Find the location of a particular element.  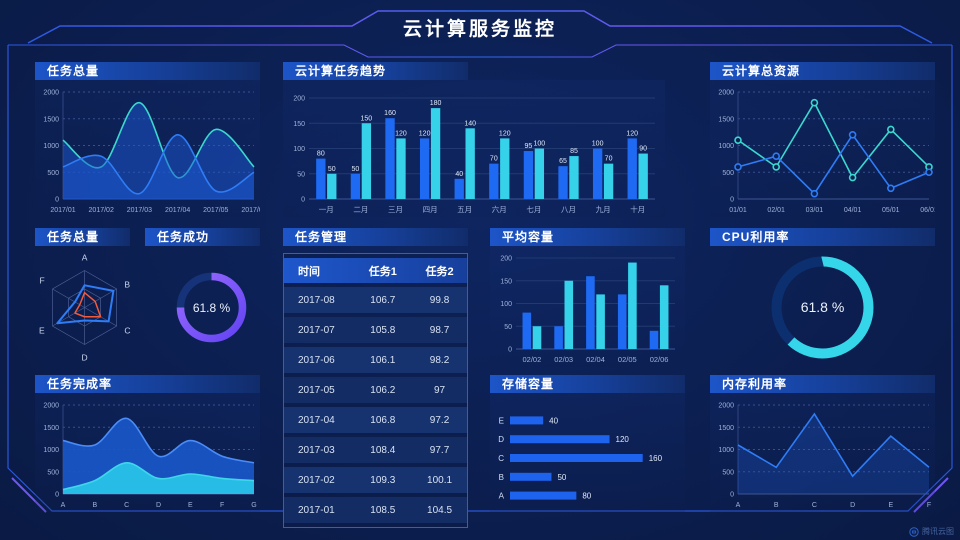

svg-text: 65 is located at coordinates (563, 161).